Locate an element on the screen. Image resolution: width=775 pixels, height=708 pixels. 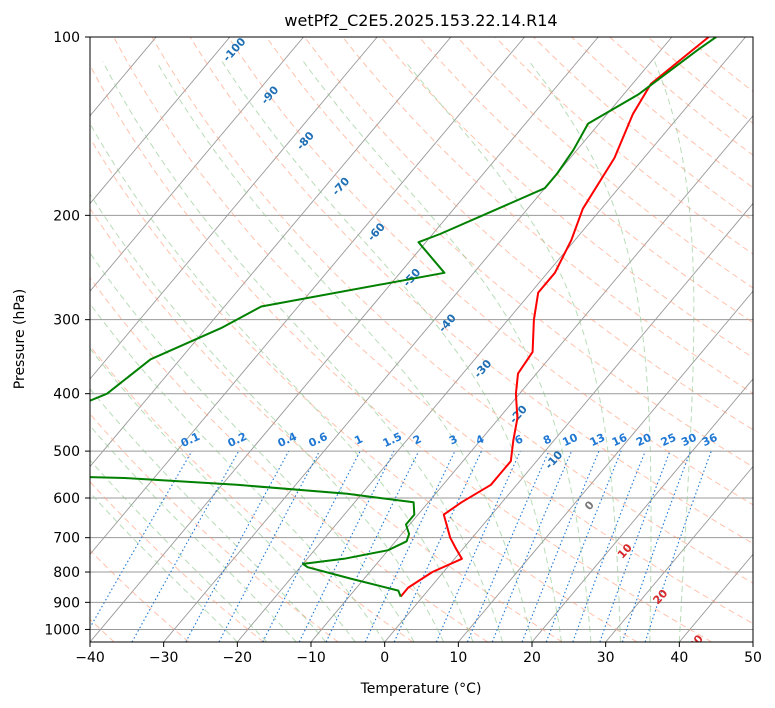
x-tick-label: 40 is located at coordinates (679, 658).